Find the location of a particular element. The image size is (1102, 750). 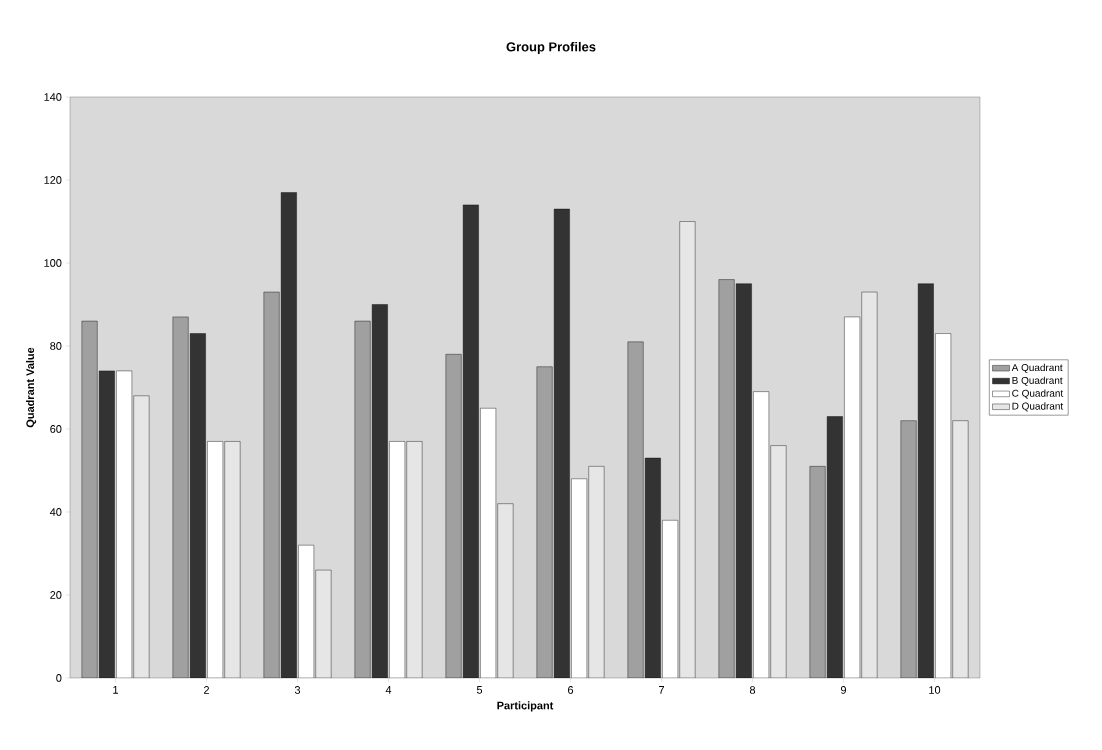

y-tick-label: 100 is located at coordinates (53, 263).